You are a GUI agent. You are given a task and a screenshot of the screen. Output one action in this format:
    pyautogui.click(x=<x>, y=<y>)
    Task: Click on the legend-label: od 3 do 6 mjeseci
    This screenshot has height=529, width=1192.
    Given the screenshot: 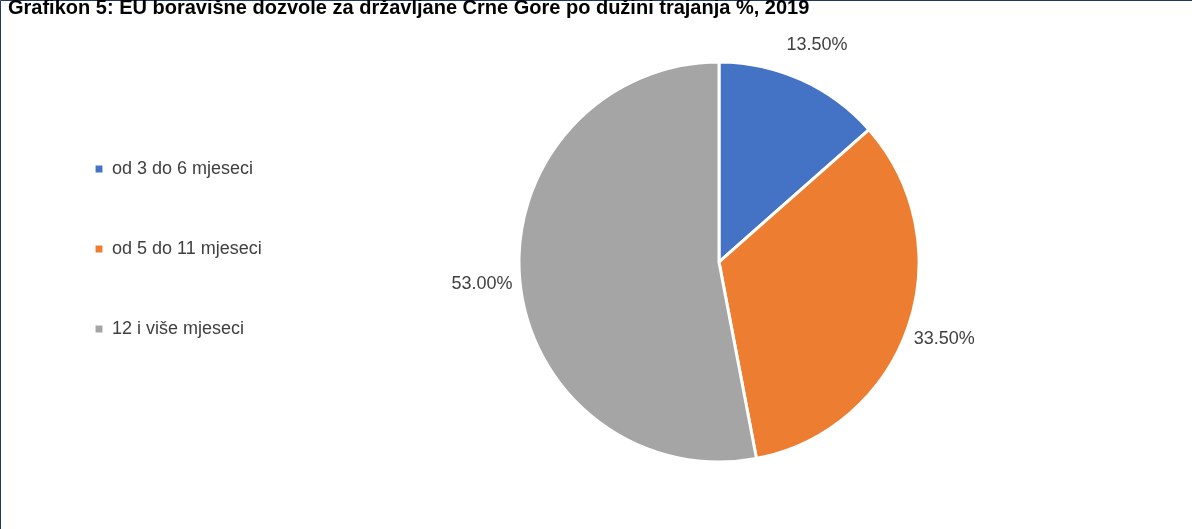 What is the action you would take?
    pyautogui.click(x=183, y=168)
    